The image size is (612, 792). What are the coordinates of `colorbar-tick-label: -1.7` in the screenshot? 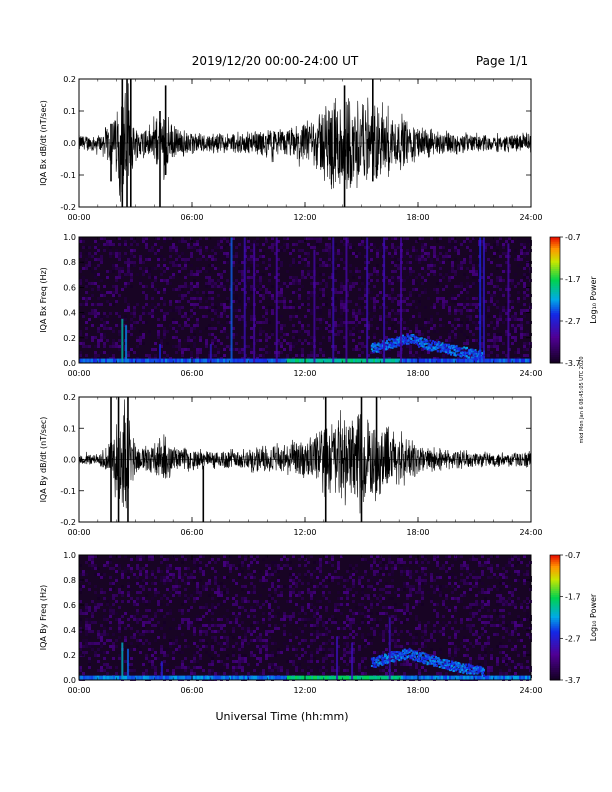 It's located at (573, 279).